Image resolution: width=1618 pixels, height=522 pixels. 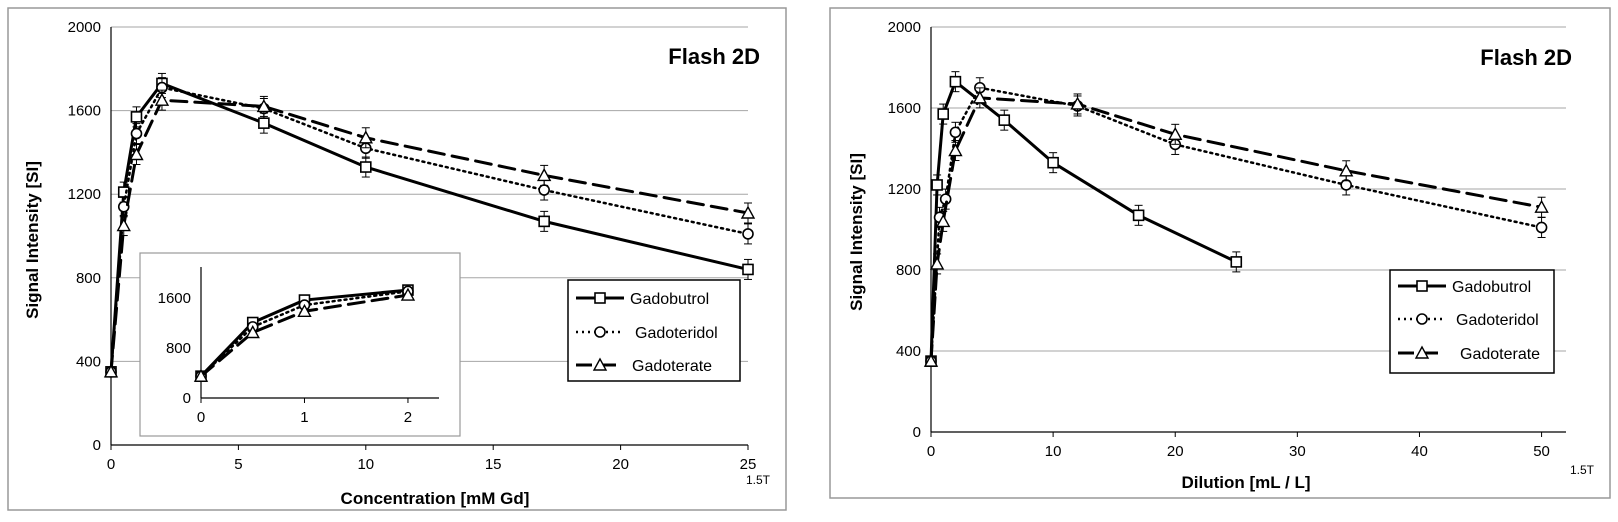 I want to click on right-legend: Gadobutrol Gadoteridol Gadoterate, so click(x=1472, y=321).